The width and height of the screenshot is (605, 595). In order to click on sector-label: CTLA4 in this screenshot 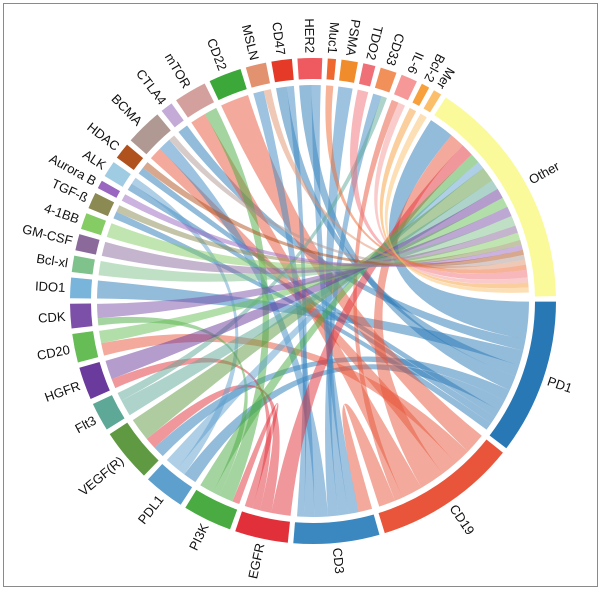, I will do `click(151, 86)`.